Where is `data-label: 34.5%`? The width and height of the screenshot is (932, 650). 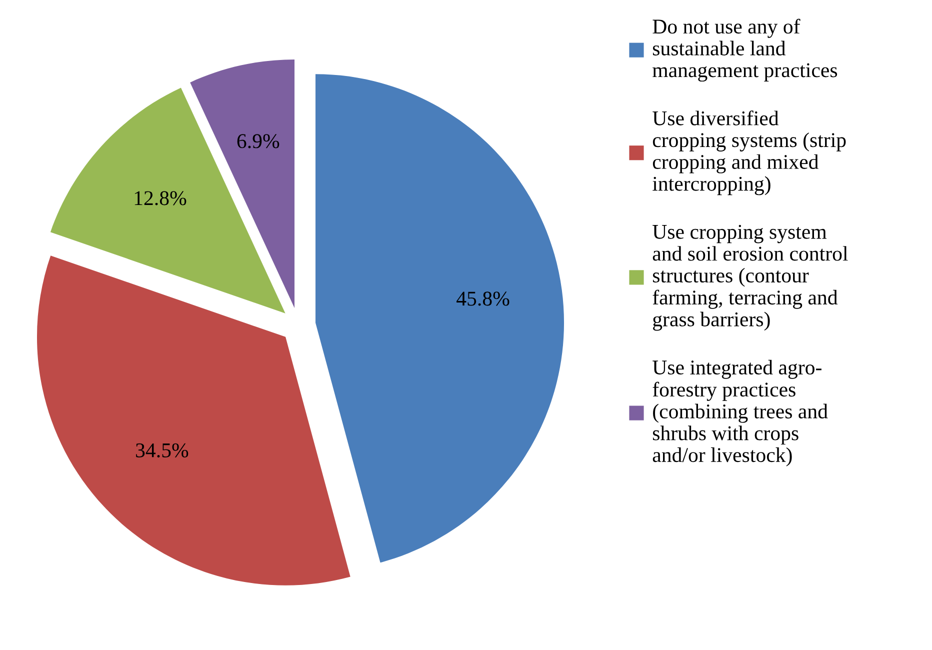 data-label: 34.5% is located at coordinates (162, 450).